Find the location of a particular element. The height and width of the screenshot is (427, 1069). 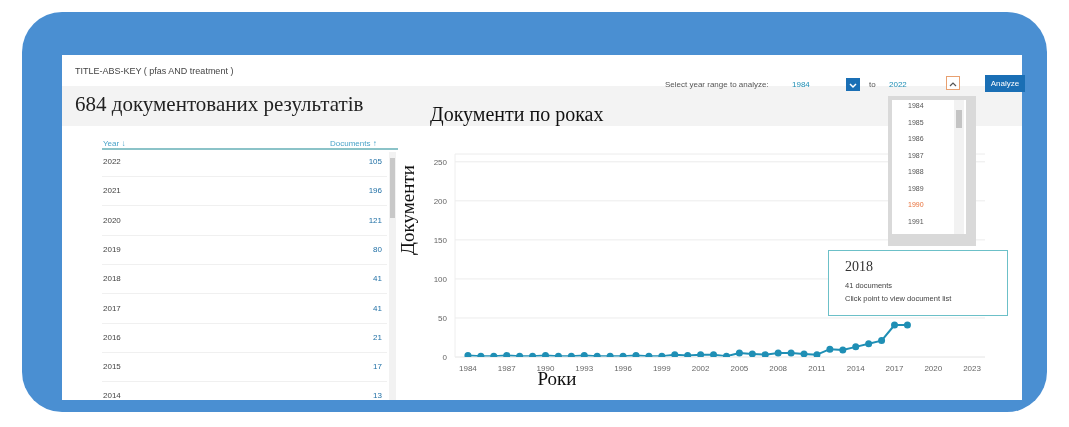

text: 80 is located at coordinates (377, 249).